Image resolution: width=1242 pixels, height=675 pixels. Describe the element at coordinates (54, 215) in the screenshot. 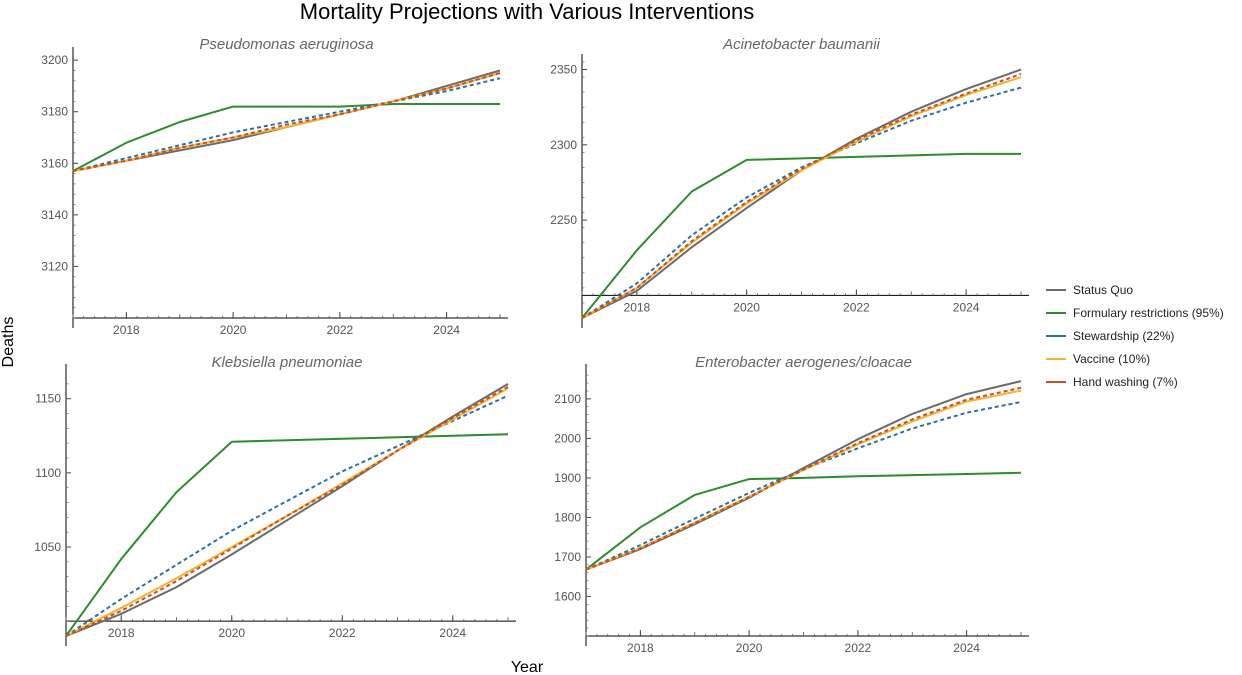

I see `y-tick-label: 3140` at that location.